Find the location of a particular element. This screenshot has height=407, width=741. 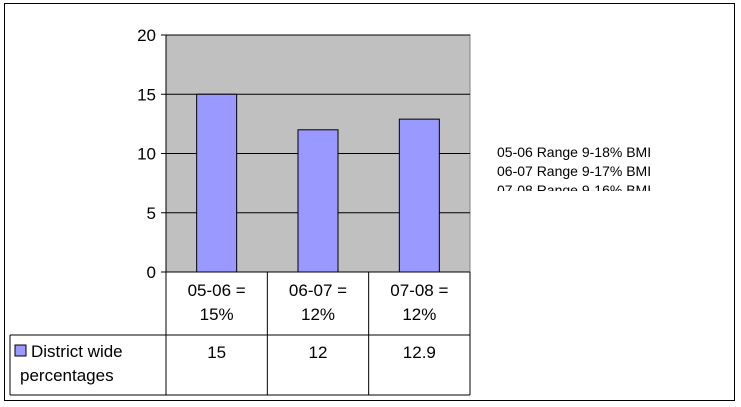

category-label: 15% is located at coordinates (217, 314).